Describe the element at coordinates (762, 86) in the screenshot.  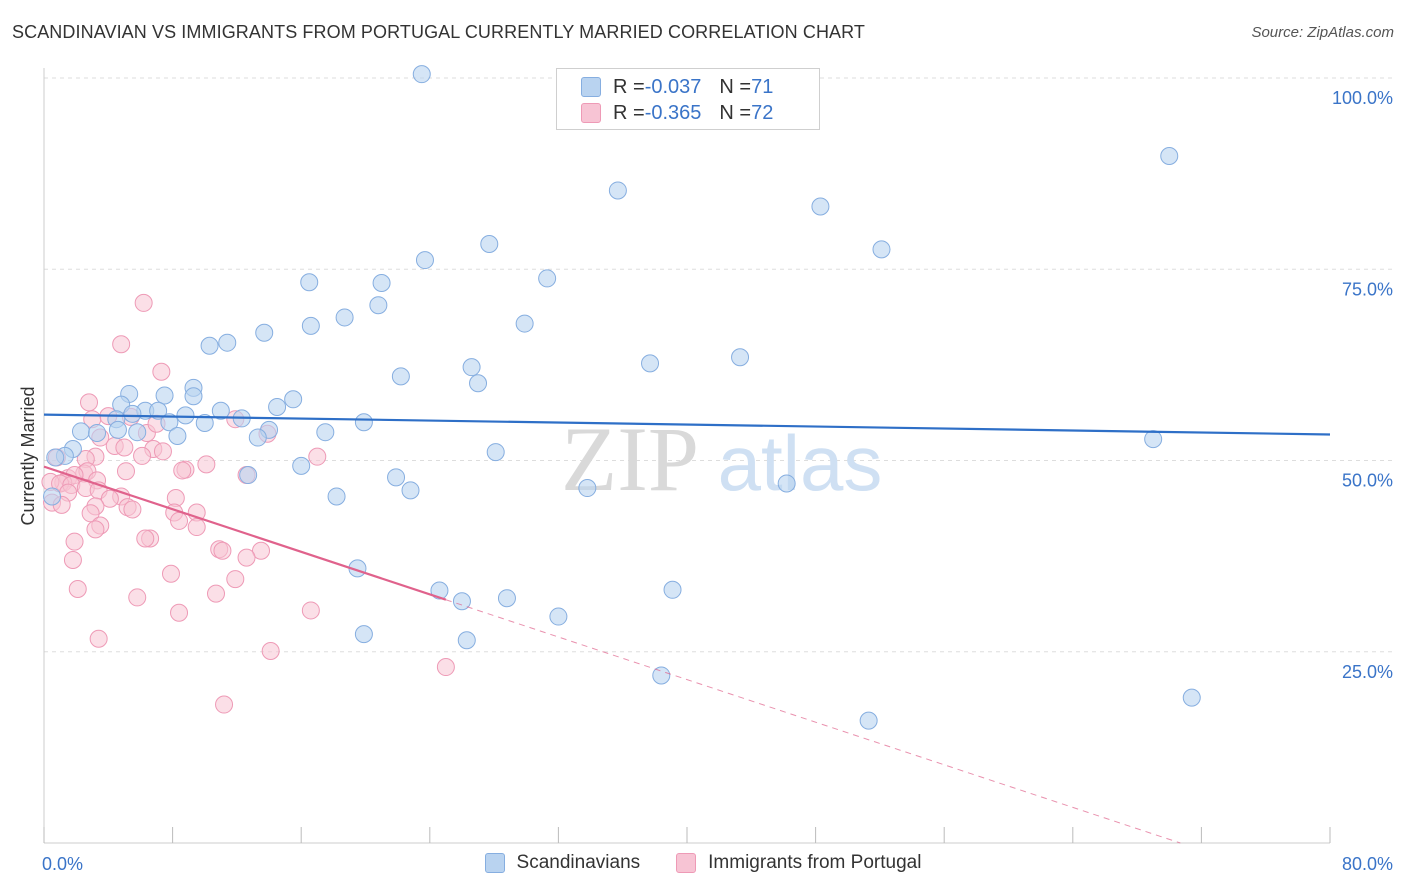
I see `legend-n-value: 71` at that location.